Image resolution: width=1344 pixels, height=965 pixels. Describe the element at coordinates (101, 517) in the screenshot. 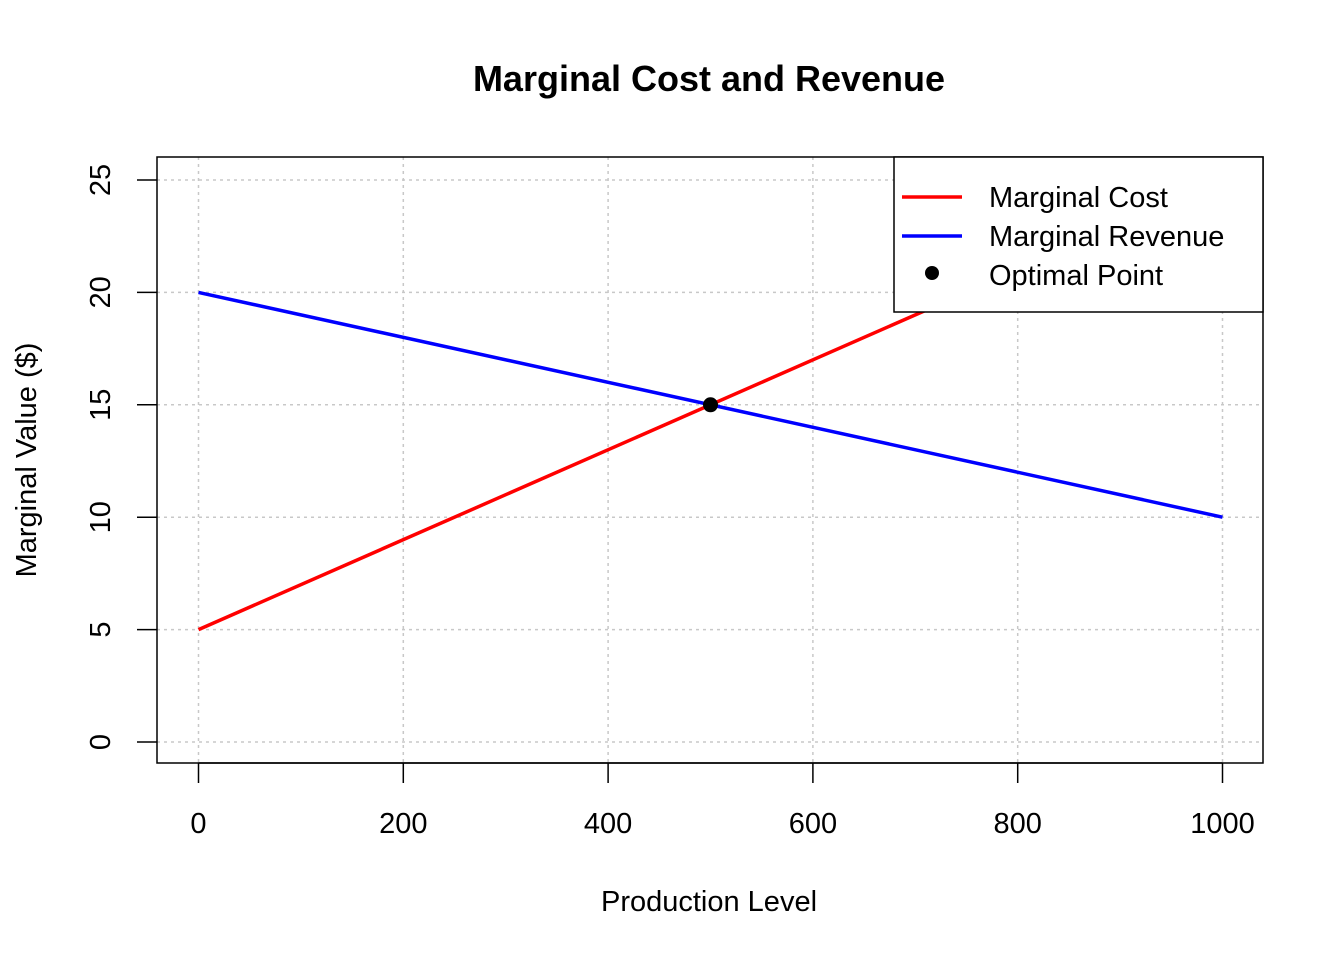

I see `y-tick-label: 10` at that location.